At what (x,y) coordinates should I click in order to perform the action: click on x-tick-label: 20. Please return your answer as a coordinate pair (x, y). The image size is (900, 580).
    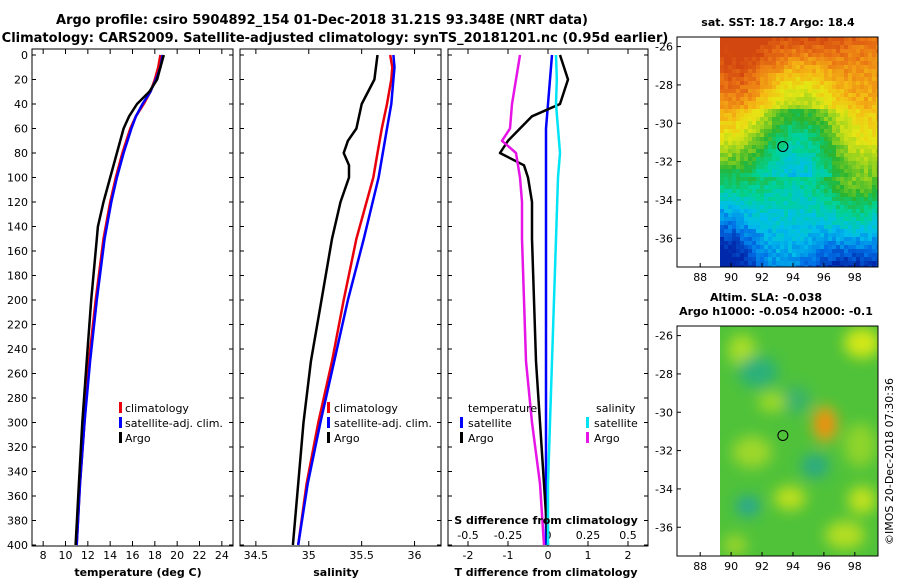
    Looking at the image, I should click on (177, 555).